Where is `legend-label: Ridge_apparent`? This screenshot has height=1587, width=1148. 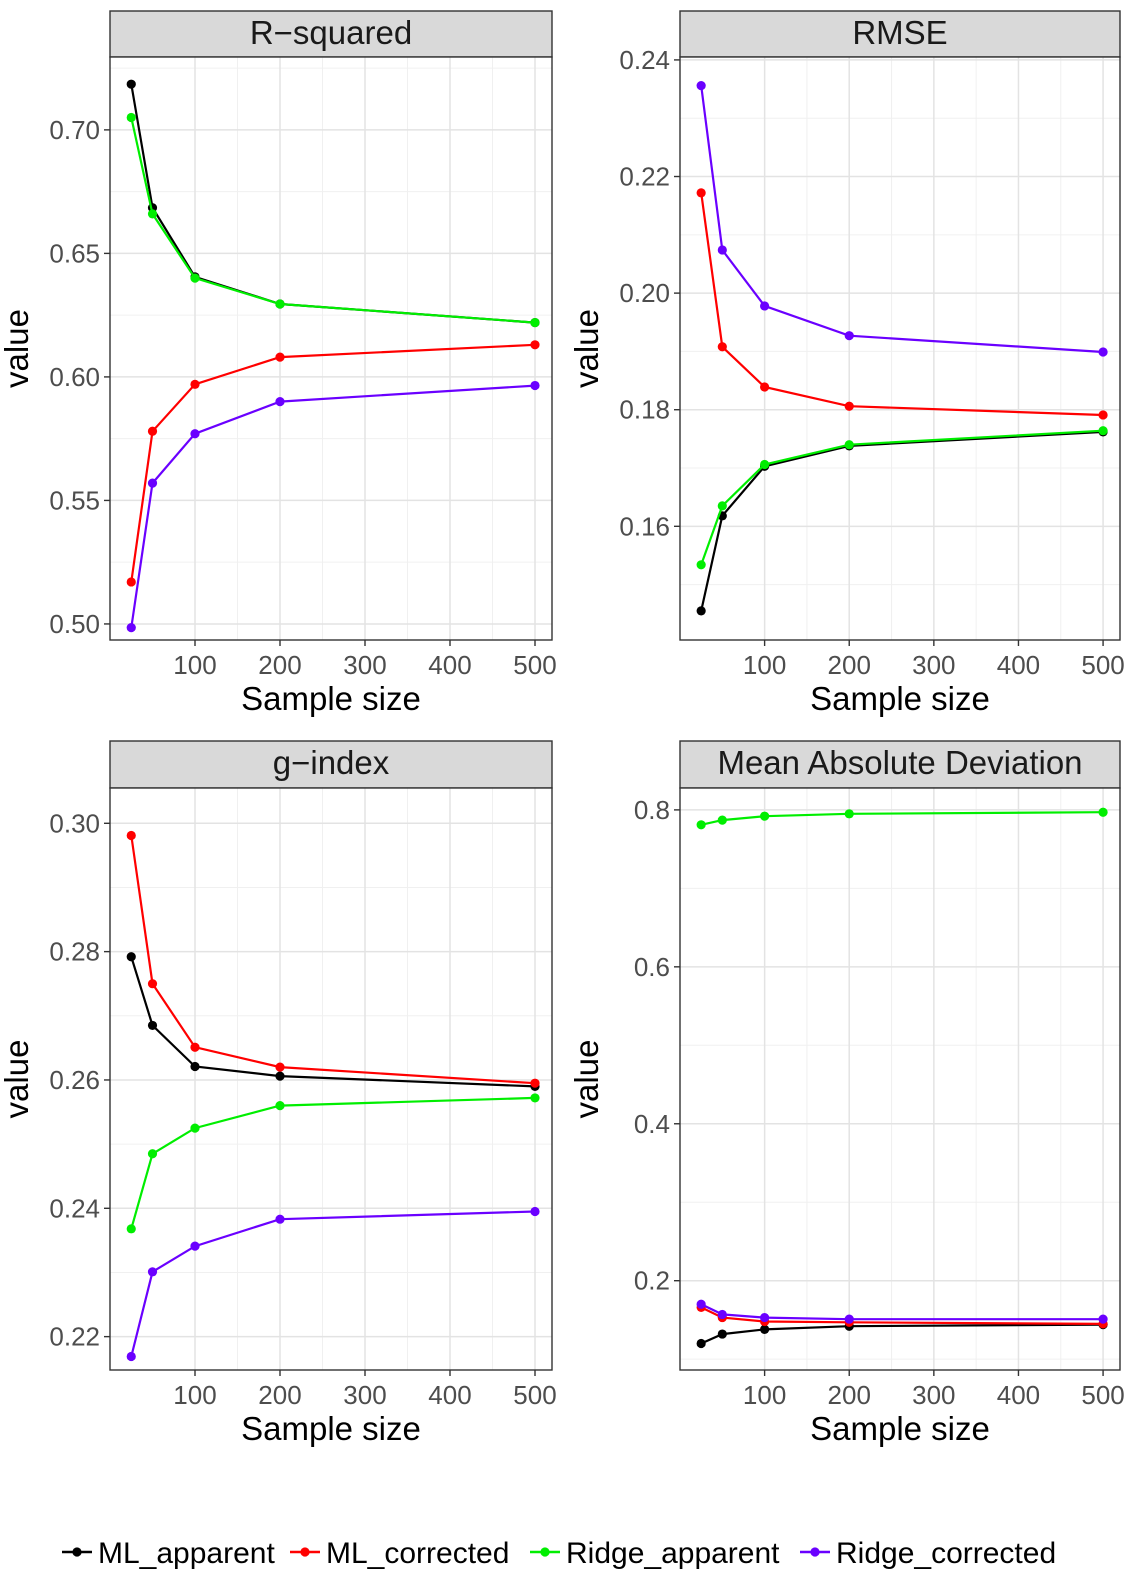 legend-label: Ridge_apparent is located at coordinates (673, 1553).